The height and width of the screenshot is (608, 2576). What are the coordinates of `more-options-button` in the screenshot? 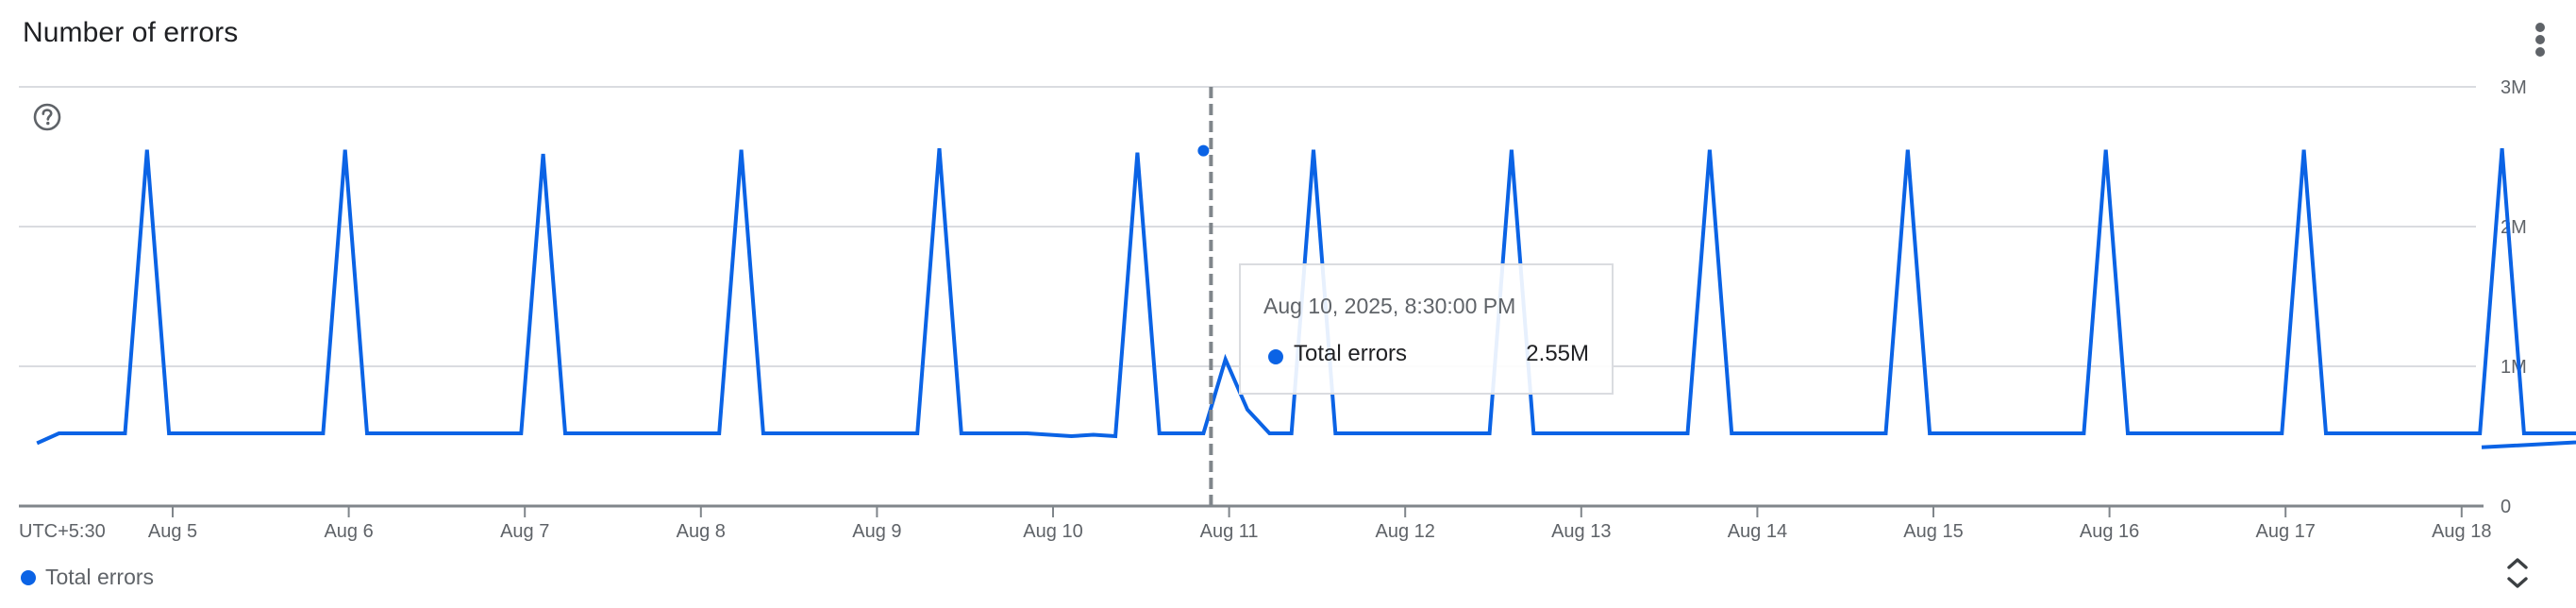 It's located at (2539, 39).